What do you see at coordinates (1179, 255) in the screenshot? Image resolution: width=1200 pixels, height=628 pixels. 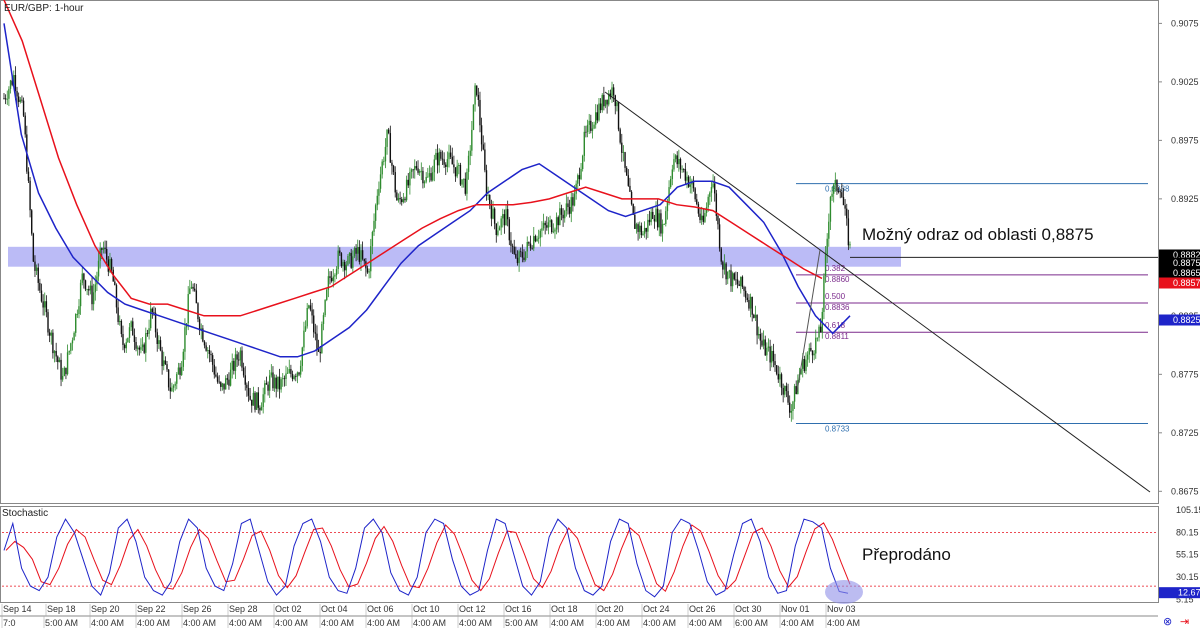 I see `price-tag` at bounding box center [1179, 255].